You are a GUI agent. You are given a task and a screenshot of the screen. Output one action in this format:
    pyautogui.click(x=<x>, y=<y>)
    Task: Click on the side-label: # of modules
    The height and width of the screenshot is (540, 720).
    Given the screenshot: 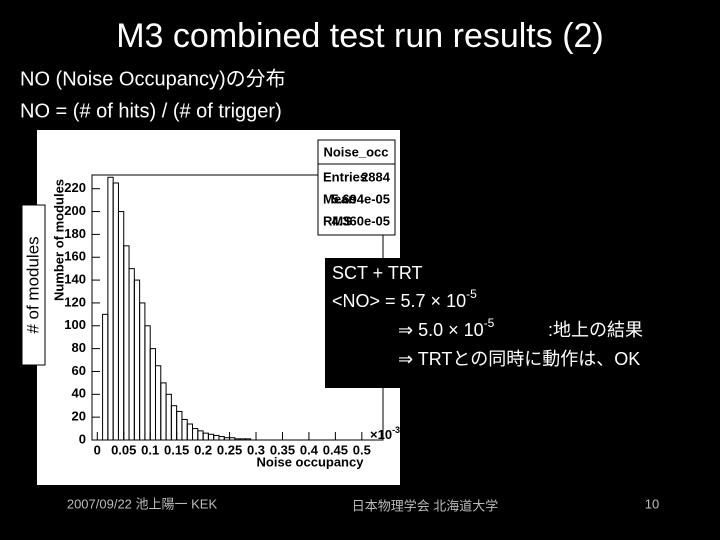 What is the action you would take?
    pyautogui.click(x=32, y=284)
    